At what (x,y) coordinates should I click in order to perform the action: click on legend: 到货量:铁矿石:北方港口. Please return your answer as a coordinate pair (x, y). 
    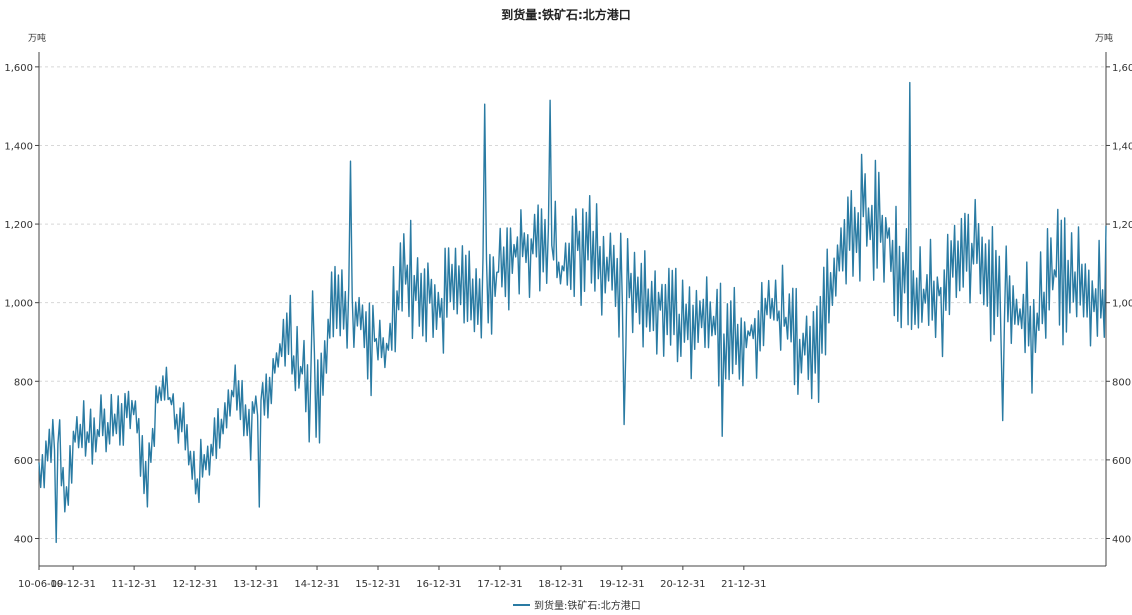
    Looking at the image, I should click on (577, 605).